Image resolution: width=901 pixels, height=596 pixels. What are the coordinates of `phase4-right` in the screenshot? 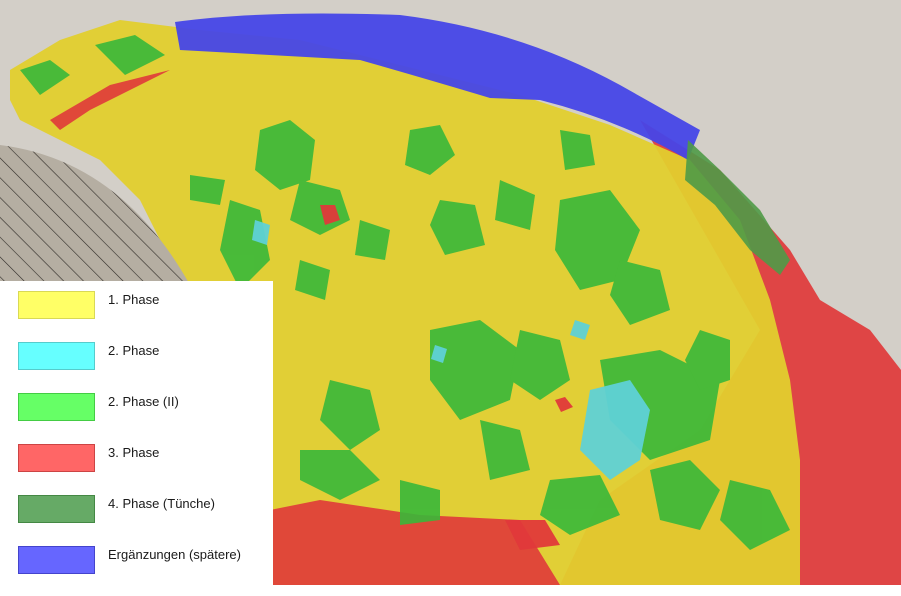 It's located at (737, 207).